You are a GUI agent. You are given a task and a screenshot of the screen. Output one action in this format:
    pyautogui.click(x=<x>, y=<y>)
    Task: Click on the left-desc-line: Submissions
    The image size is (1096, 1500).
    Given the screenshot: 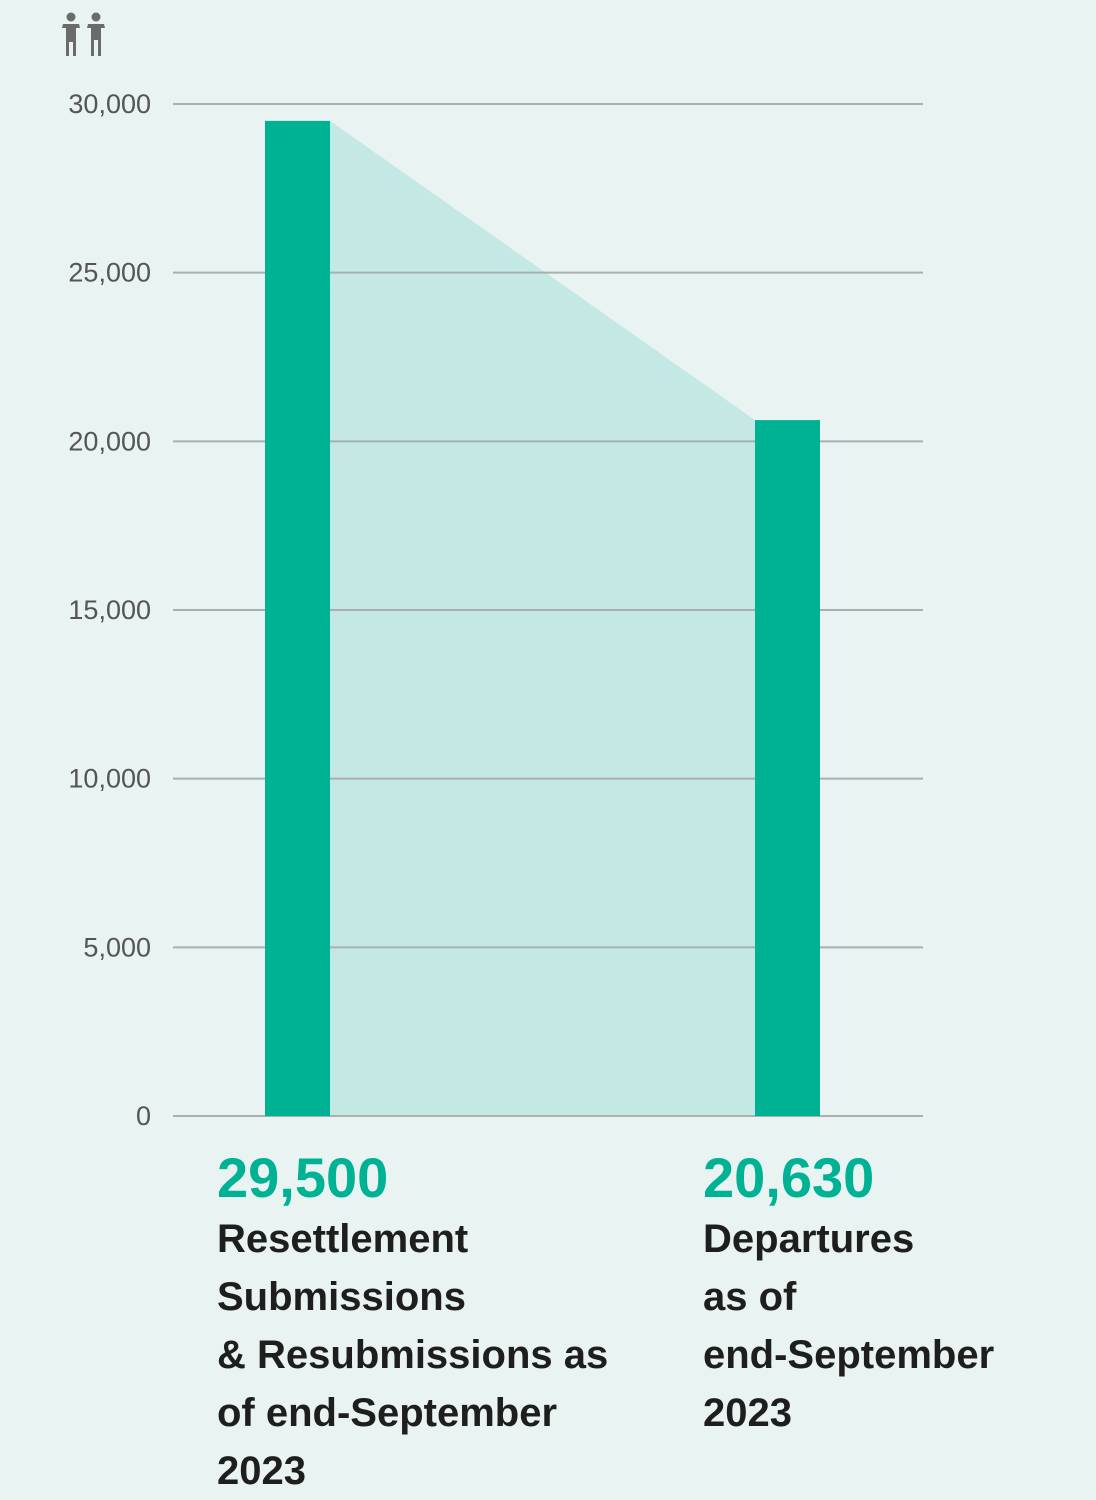 What is the action you would take?
    pyautogui.click(x=341, y=1297)
    